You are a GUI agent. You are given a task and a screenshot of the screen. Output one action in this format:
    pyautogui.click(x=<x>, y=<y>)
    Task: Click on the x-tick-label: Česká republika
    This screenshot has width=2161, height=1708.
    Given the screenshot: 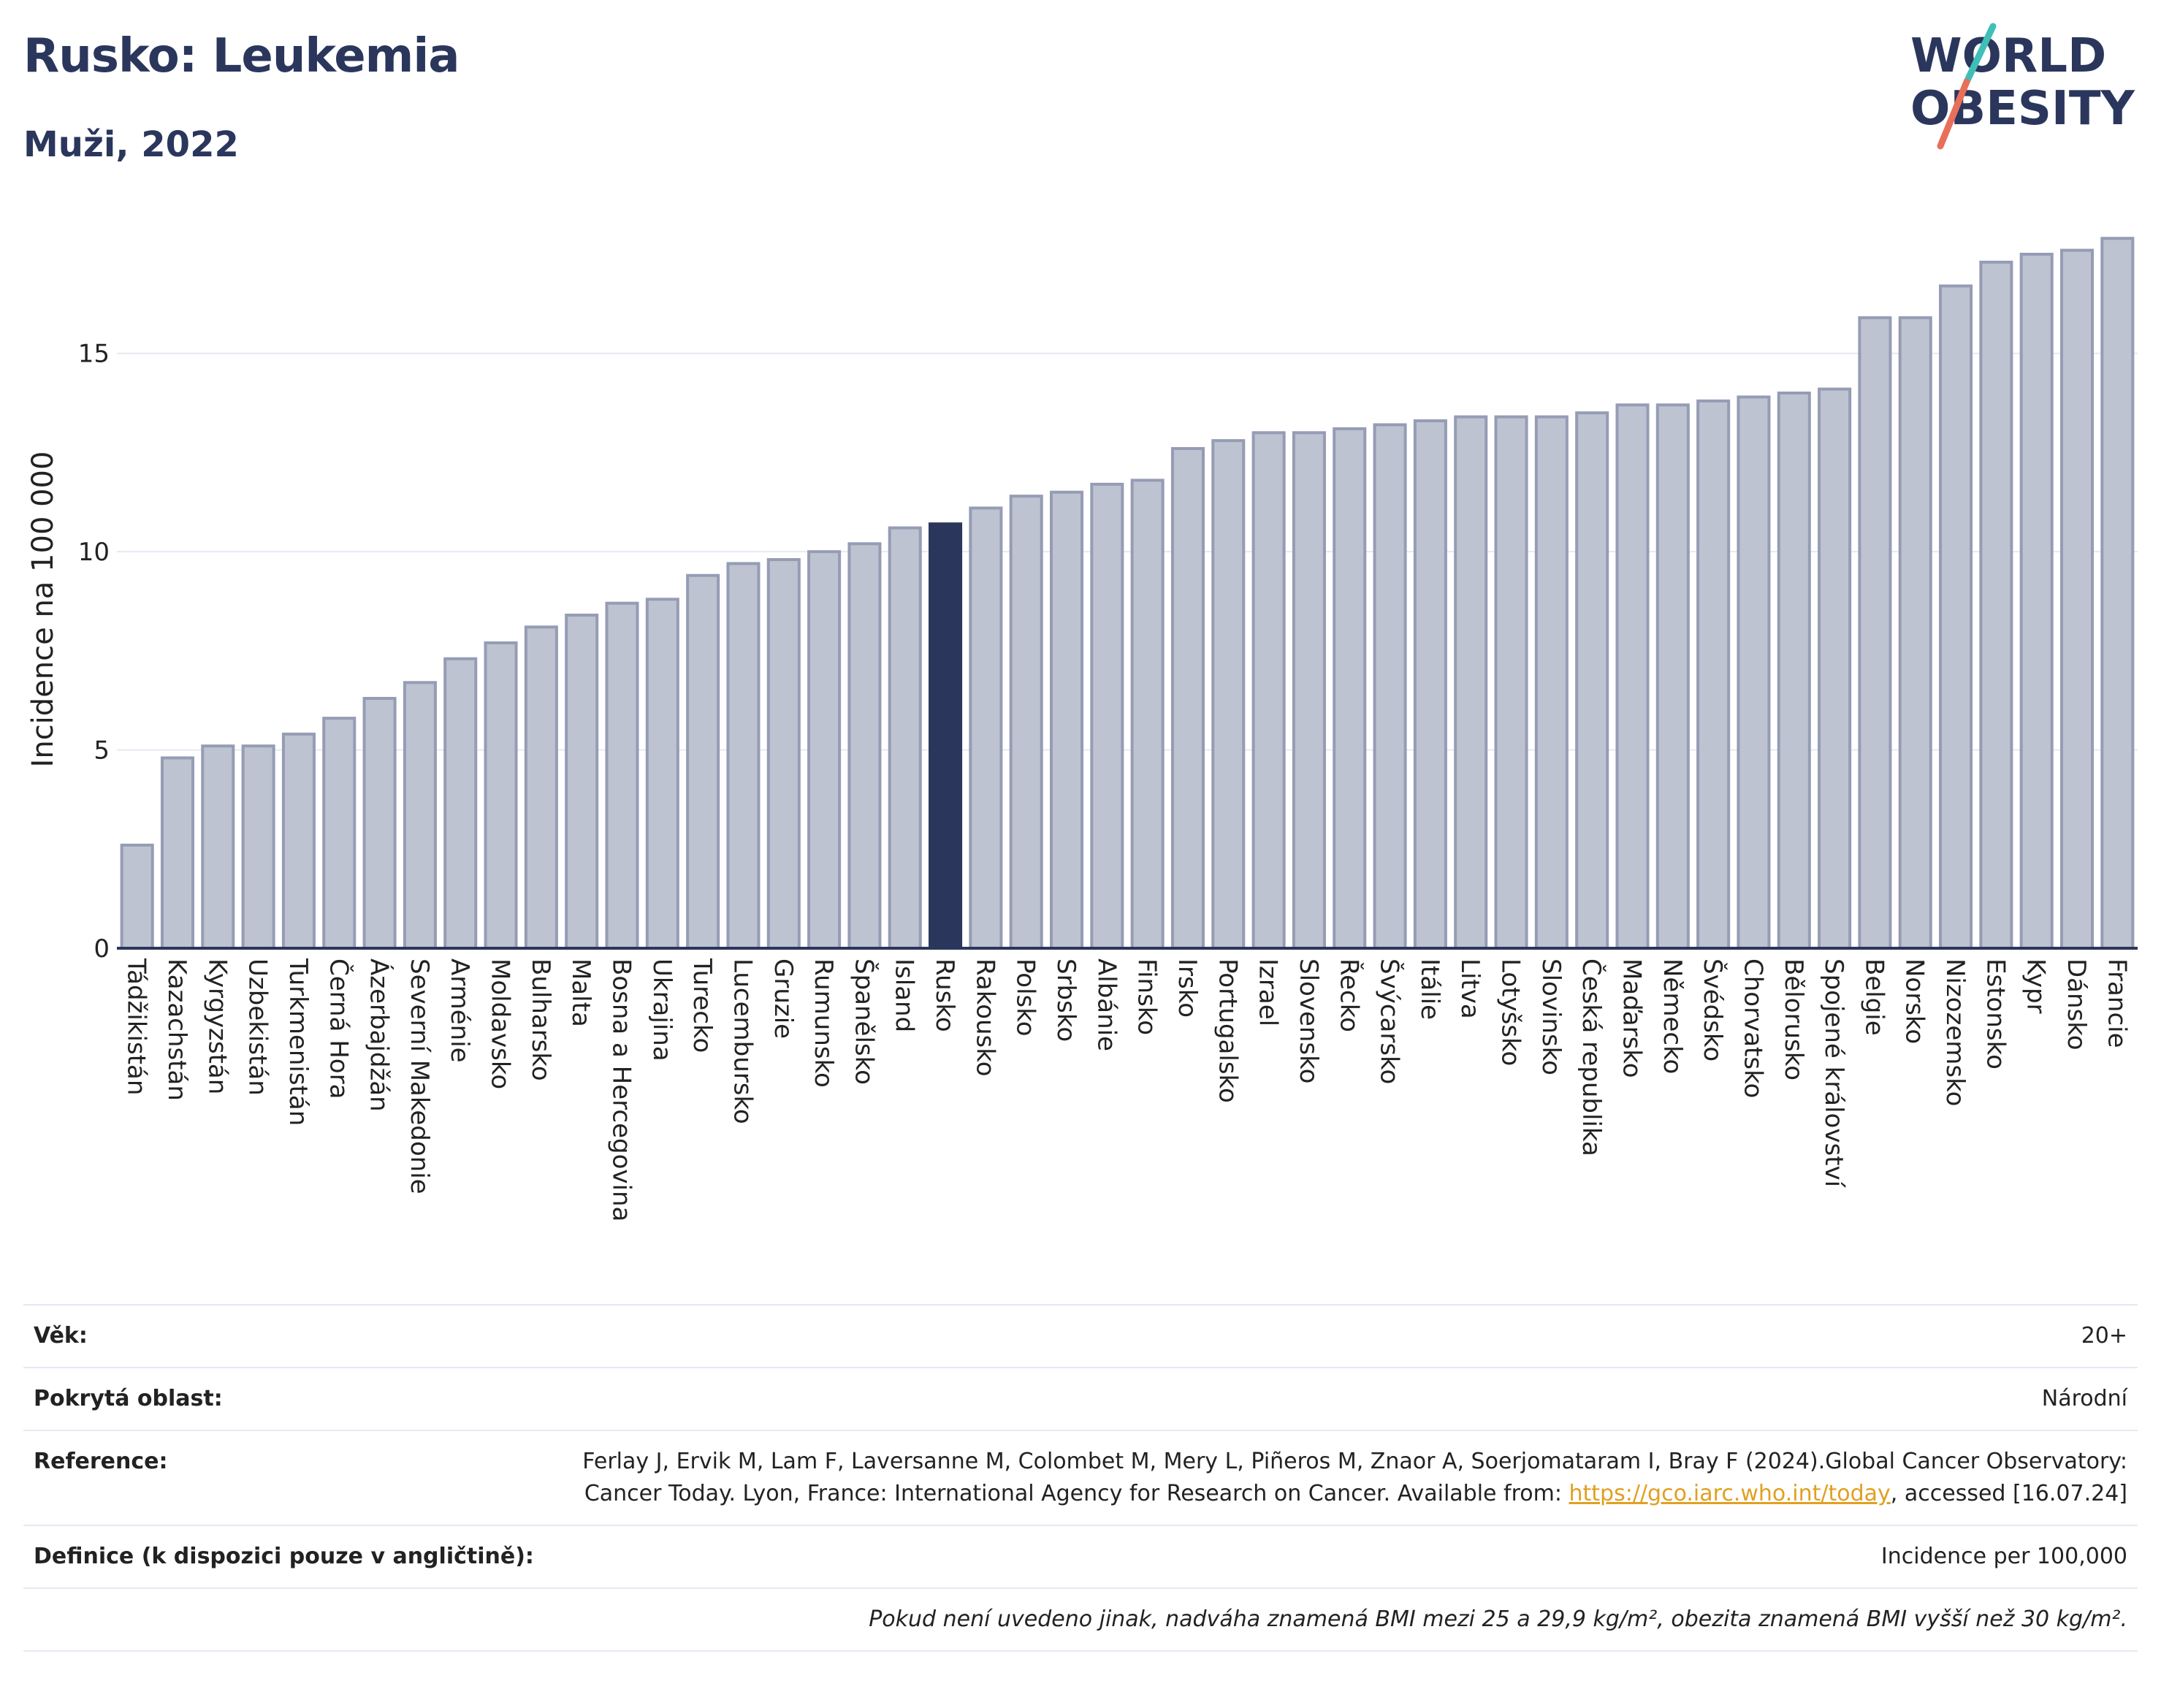 What is the action you would take?
    pyautogui.click(x=1592, y=1057)
    